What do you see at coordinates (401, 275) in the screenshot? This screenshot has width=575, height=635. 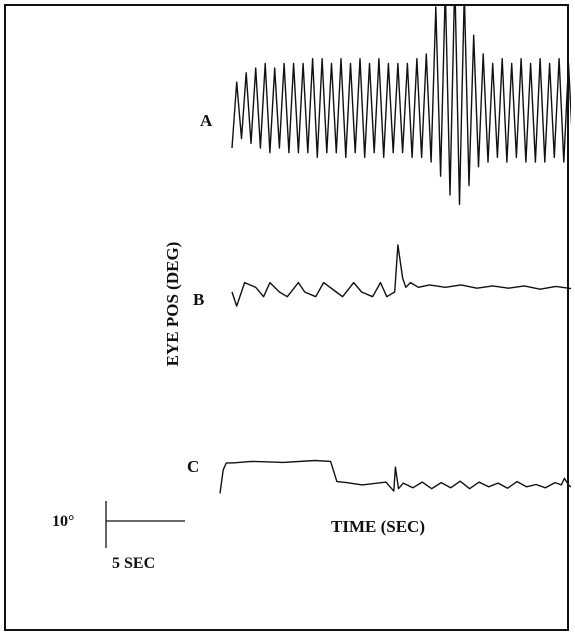 I see `trace-b` at bounding box center [401, 275].